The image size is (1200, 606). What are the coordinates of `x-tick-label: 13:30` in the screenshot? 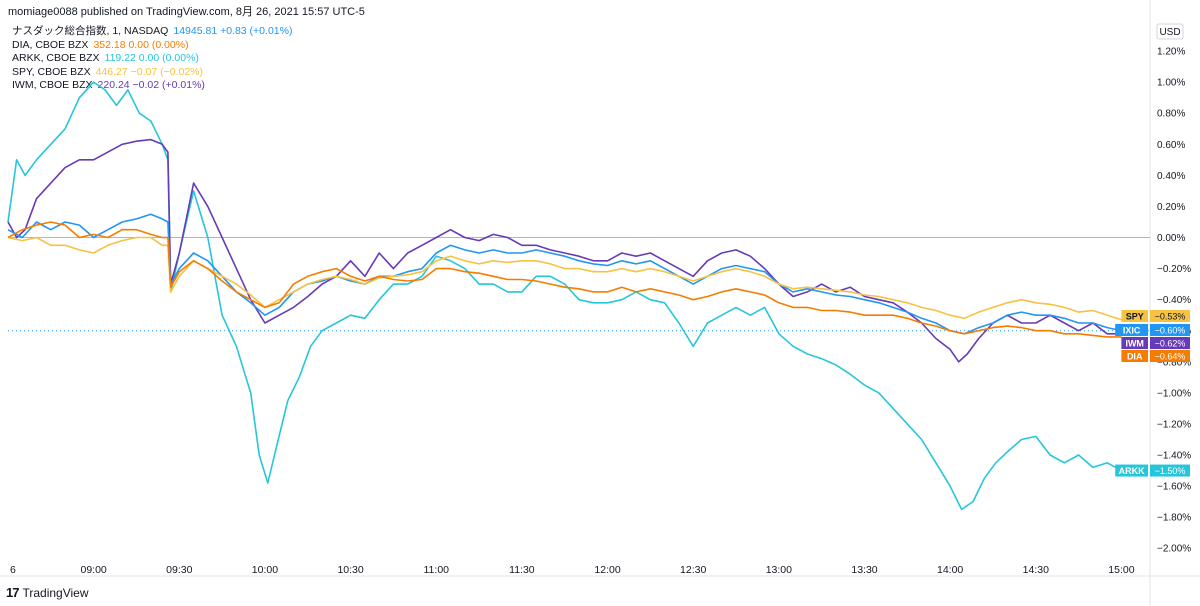 It's located at (864, 570).